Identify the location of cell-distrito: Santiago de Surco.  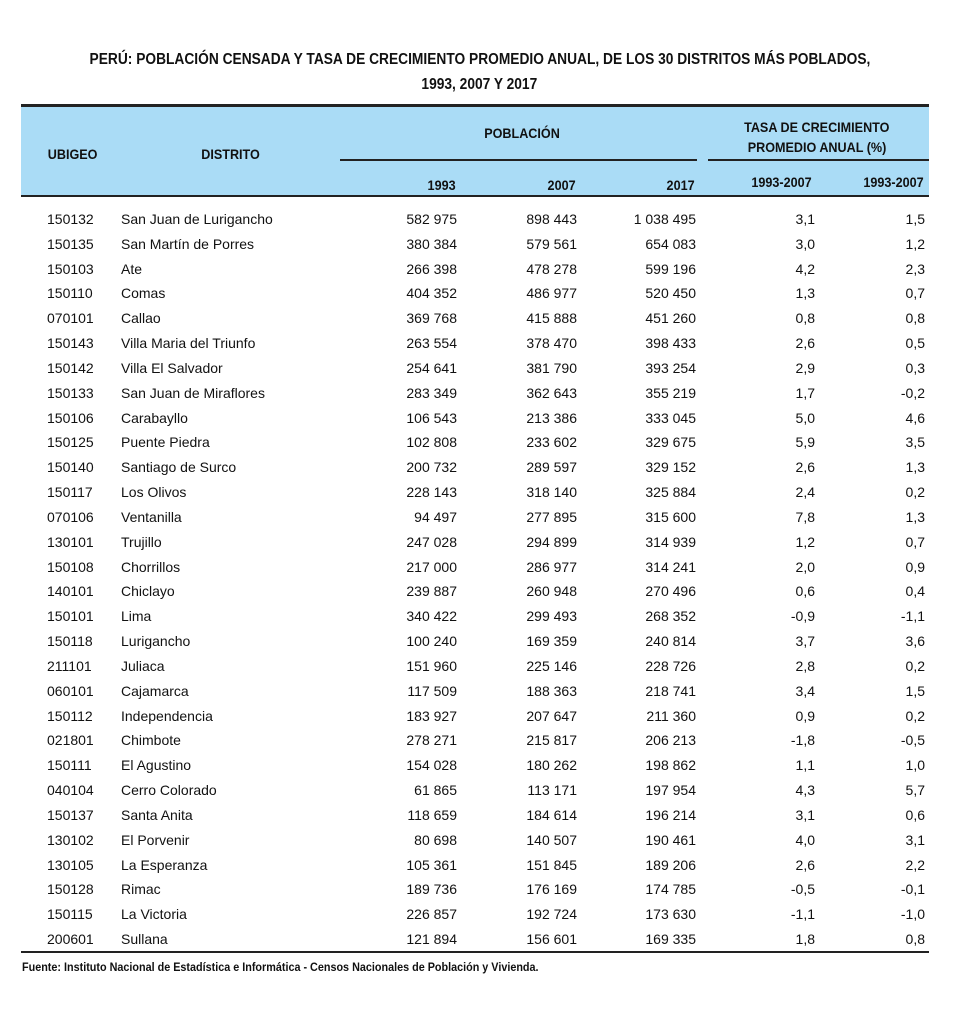
(179, 467).